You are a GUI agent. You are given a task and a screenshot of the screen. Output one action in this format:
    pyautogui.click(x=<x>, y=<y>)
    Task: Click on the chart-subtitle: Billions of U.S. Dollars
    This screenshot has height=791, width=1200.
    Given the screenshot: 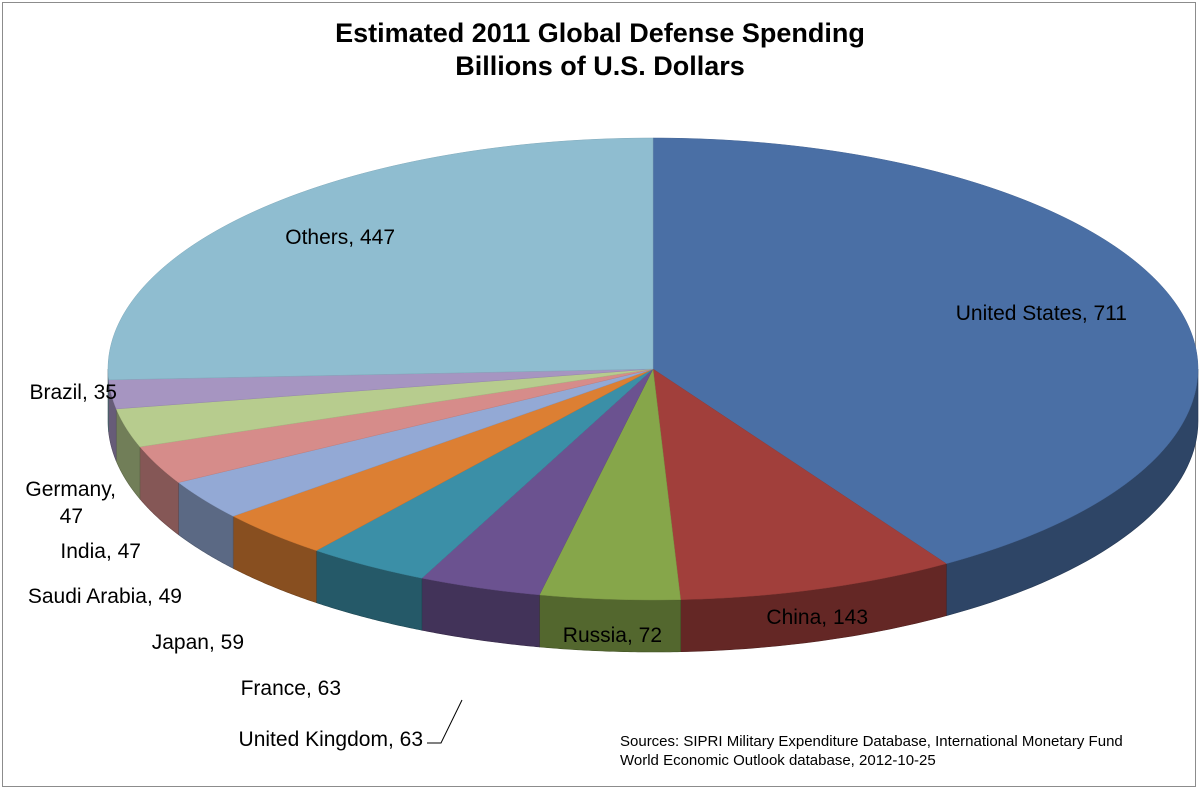 What is the action you would take?
    pyautogui.click(x=600, y=66)
    